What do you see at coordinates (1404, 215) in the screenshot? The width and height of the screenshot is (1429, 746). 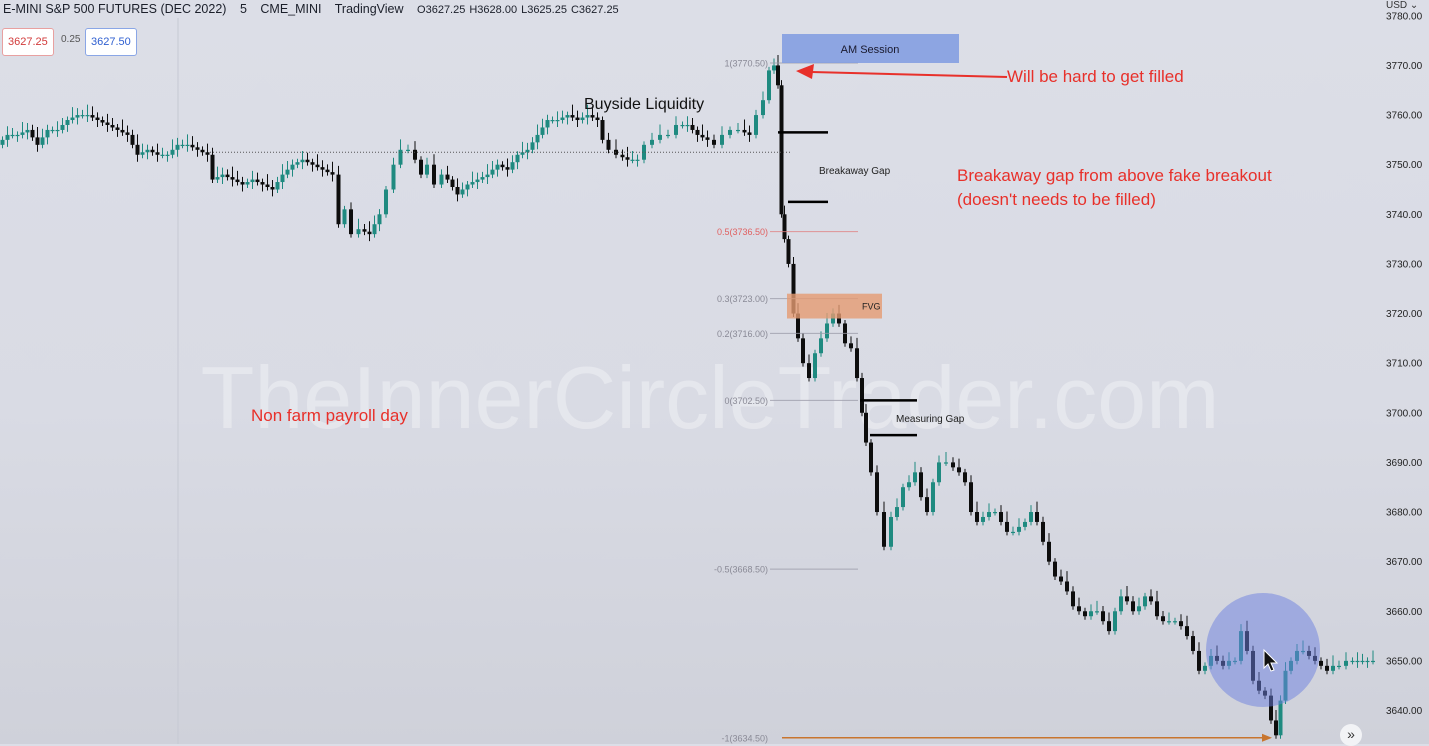 I see `y-tick-label: 3740.00` at bounding box center [1404, 215].